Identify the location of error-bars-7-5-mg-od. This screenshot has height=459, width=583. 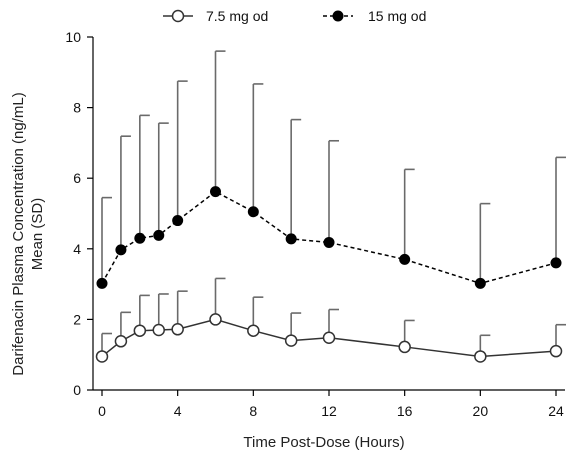
(333, 317).